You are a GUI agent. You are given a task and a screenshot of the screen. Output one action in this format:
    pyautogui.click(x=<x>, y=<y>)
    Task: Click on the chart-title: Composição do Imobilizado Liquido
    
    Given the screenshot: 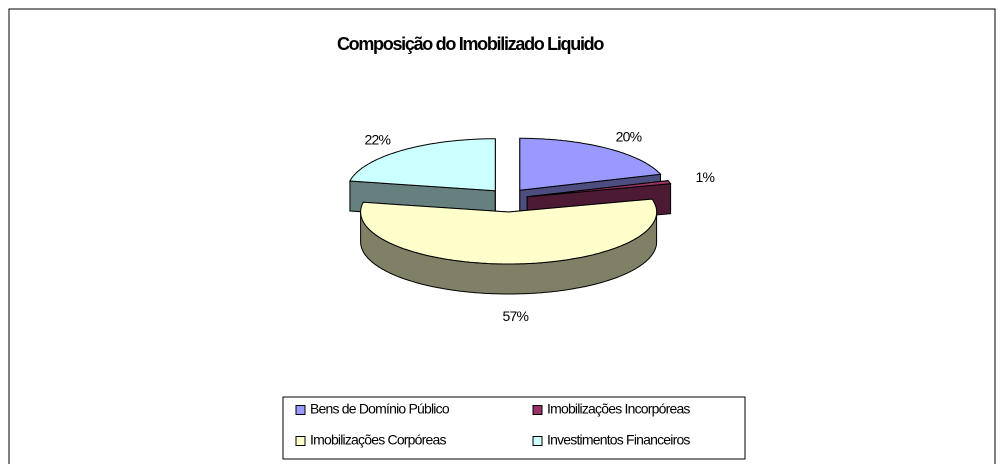 What is the action you would take?
    pyautogui.click(x=470, y=44)
    